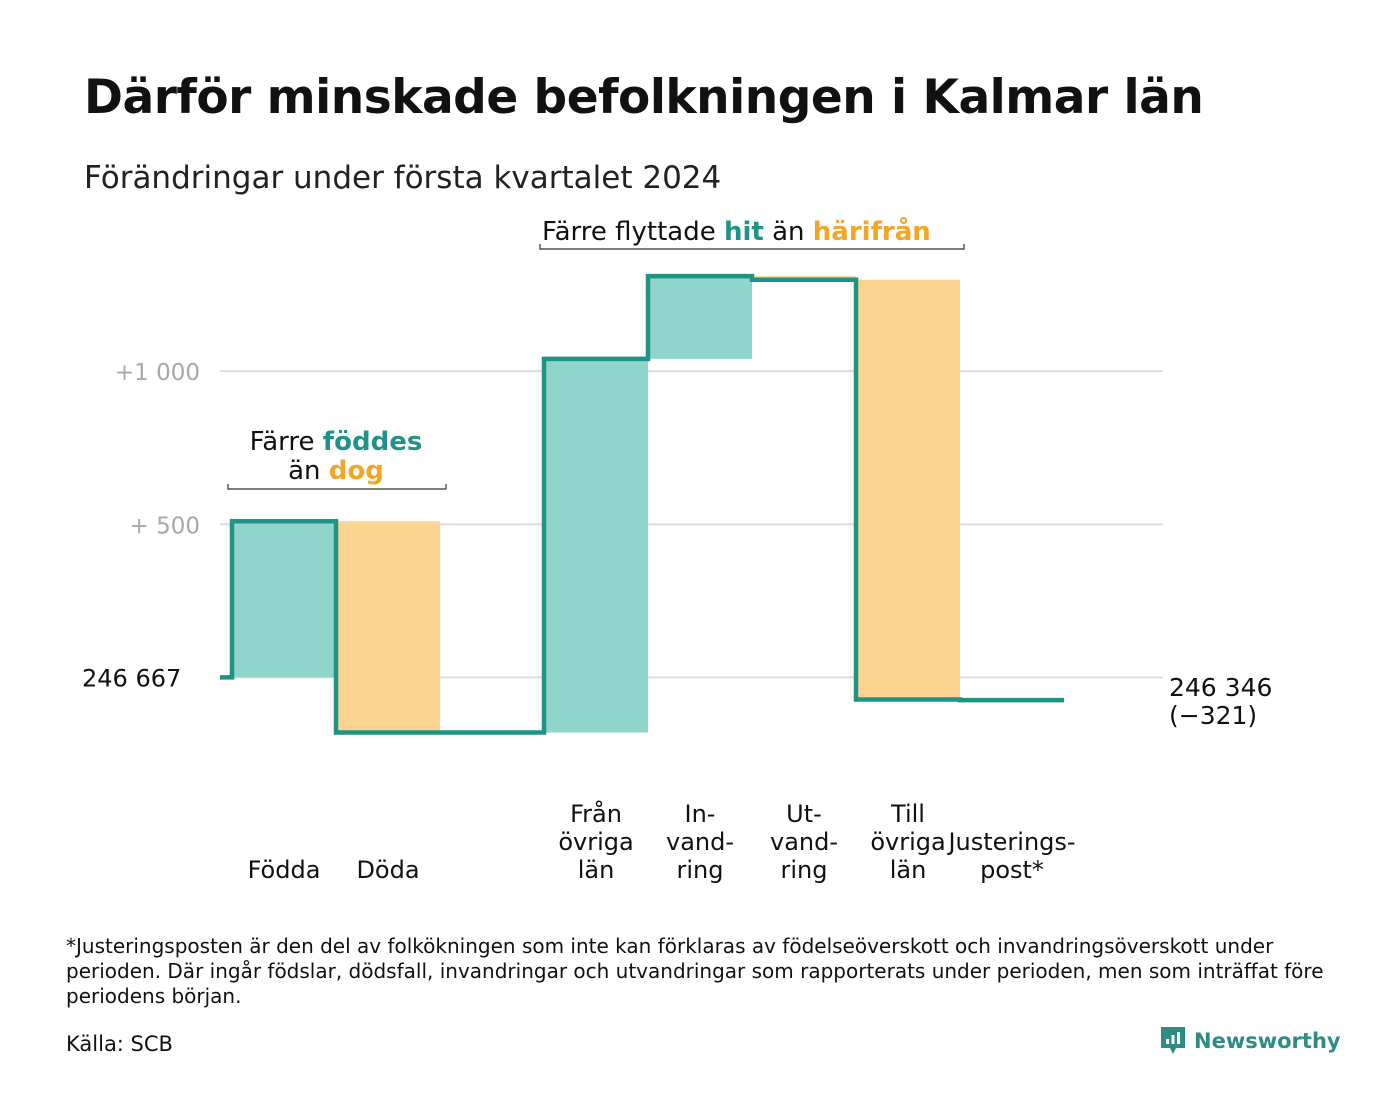 Image resolution: width=1400 pixels, height=1120 pixels. I want to click on brand-logo: Newsworthy, so click(1250, 1041).